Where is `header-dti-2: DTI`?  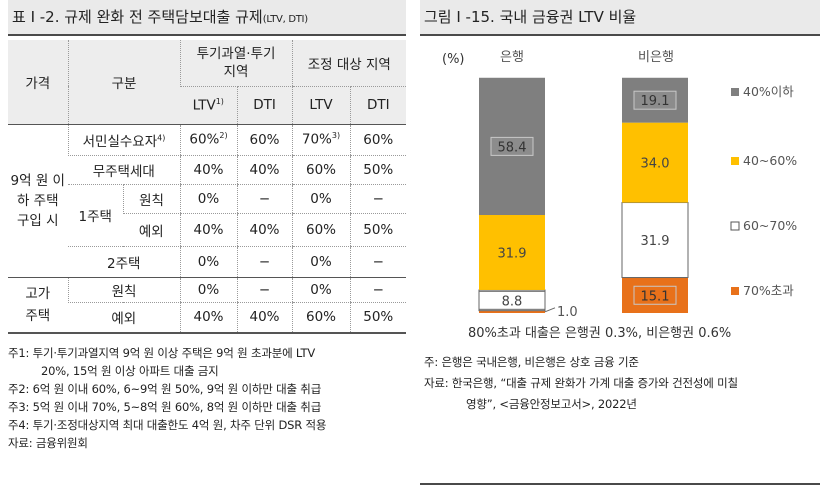
header-dti-2: DTI is located at coordinates (378, 105).